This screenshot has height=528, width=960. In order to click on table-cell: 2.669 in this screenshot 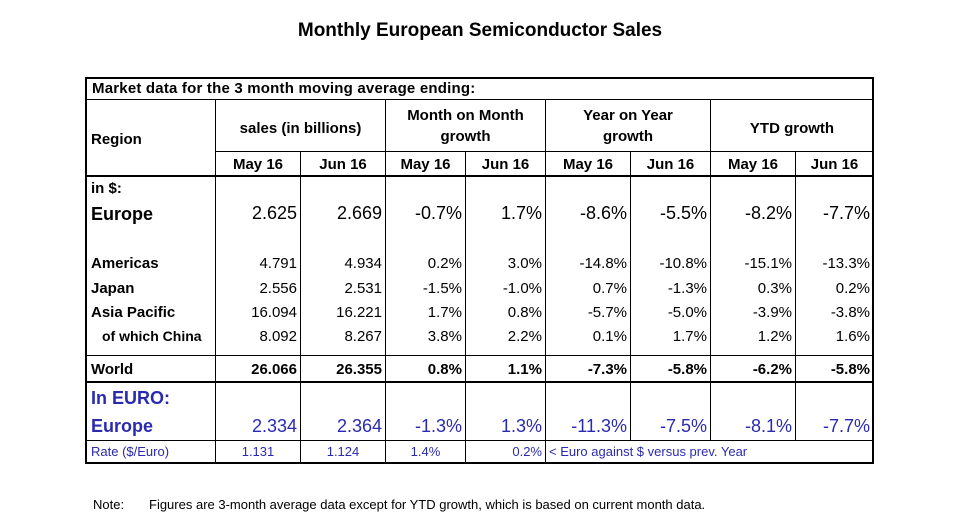, I will do `click(359, 213)`.